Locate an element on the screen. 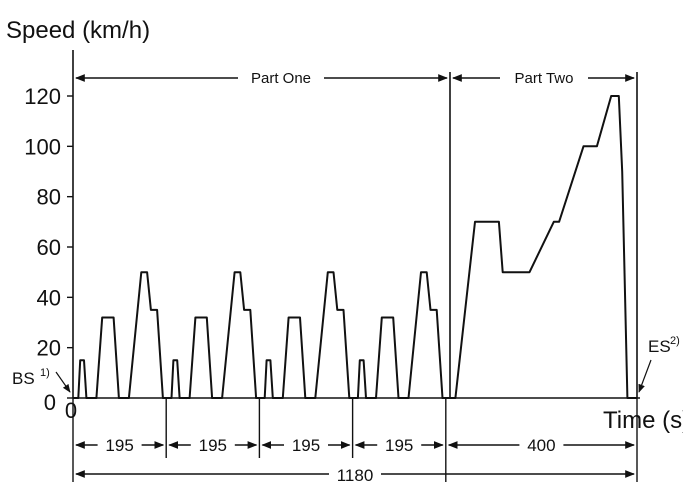 This screenshot has height=484, width=683. segment-dimensions: 195 195 195 195 400 is located at coordinates (355, 440).